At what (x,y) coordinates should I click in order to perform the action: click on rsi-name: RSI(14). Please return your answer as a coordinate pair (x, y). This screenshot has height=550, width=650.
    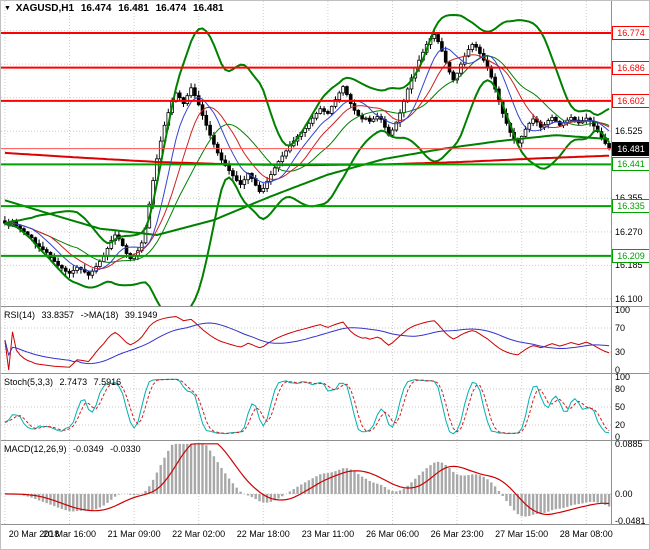
    Looking at the image, I should click on (20, 315).